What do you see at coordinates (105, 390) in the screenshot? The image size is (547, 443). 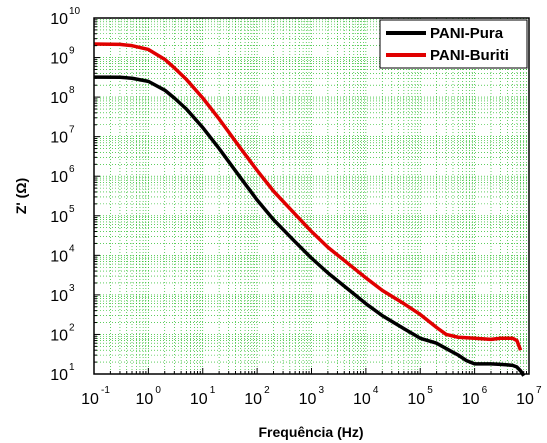 I see `x-tick-exponent: -1` at bounding box center [105, 390].